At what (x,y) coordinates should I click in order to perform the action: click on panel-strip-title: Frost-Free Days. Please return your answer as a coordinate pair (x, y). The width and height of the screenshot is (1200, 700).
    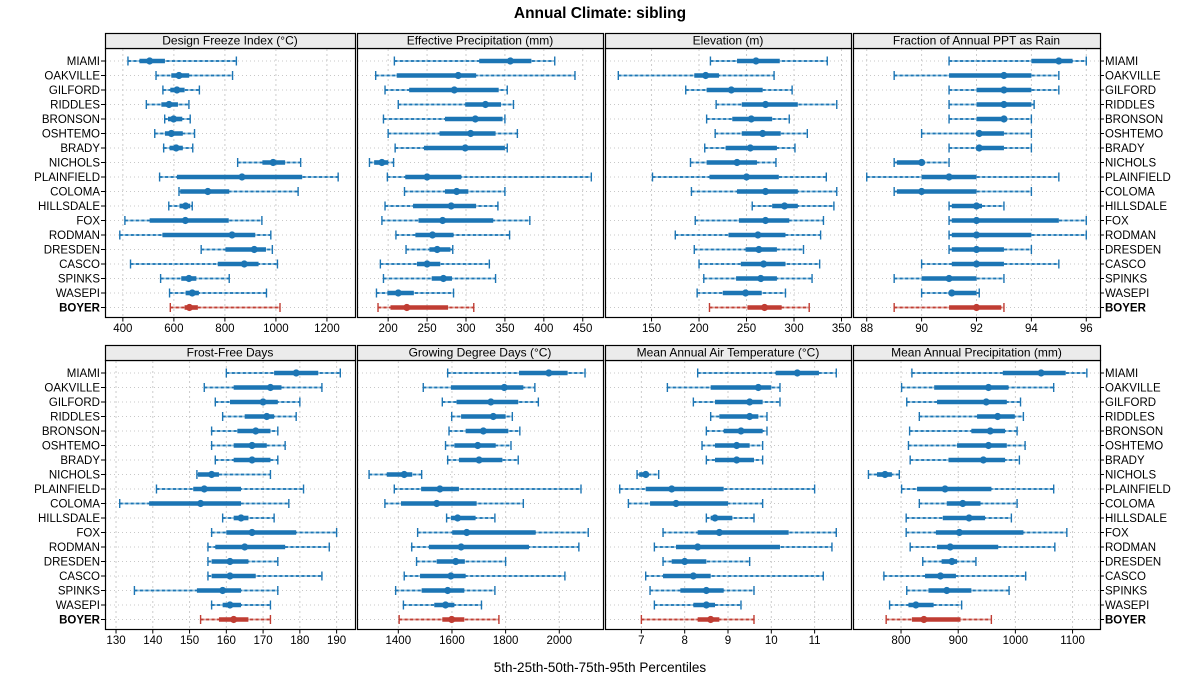
    Looking at the image, I should click on (230, 353).